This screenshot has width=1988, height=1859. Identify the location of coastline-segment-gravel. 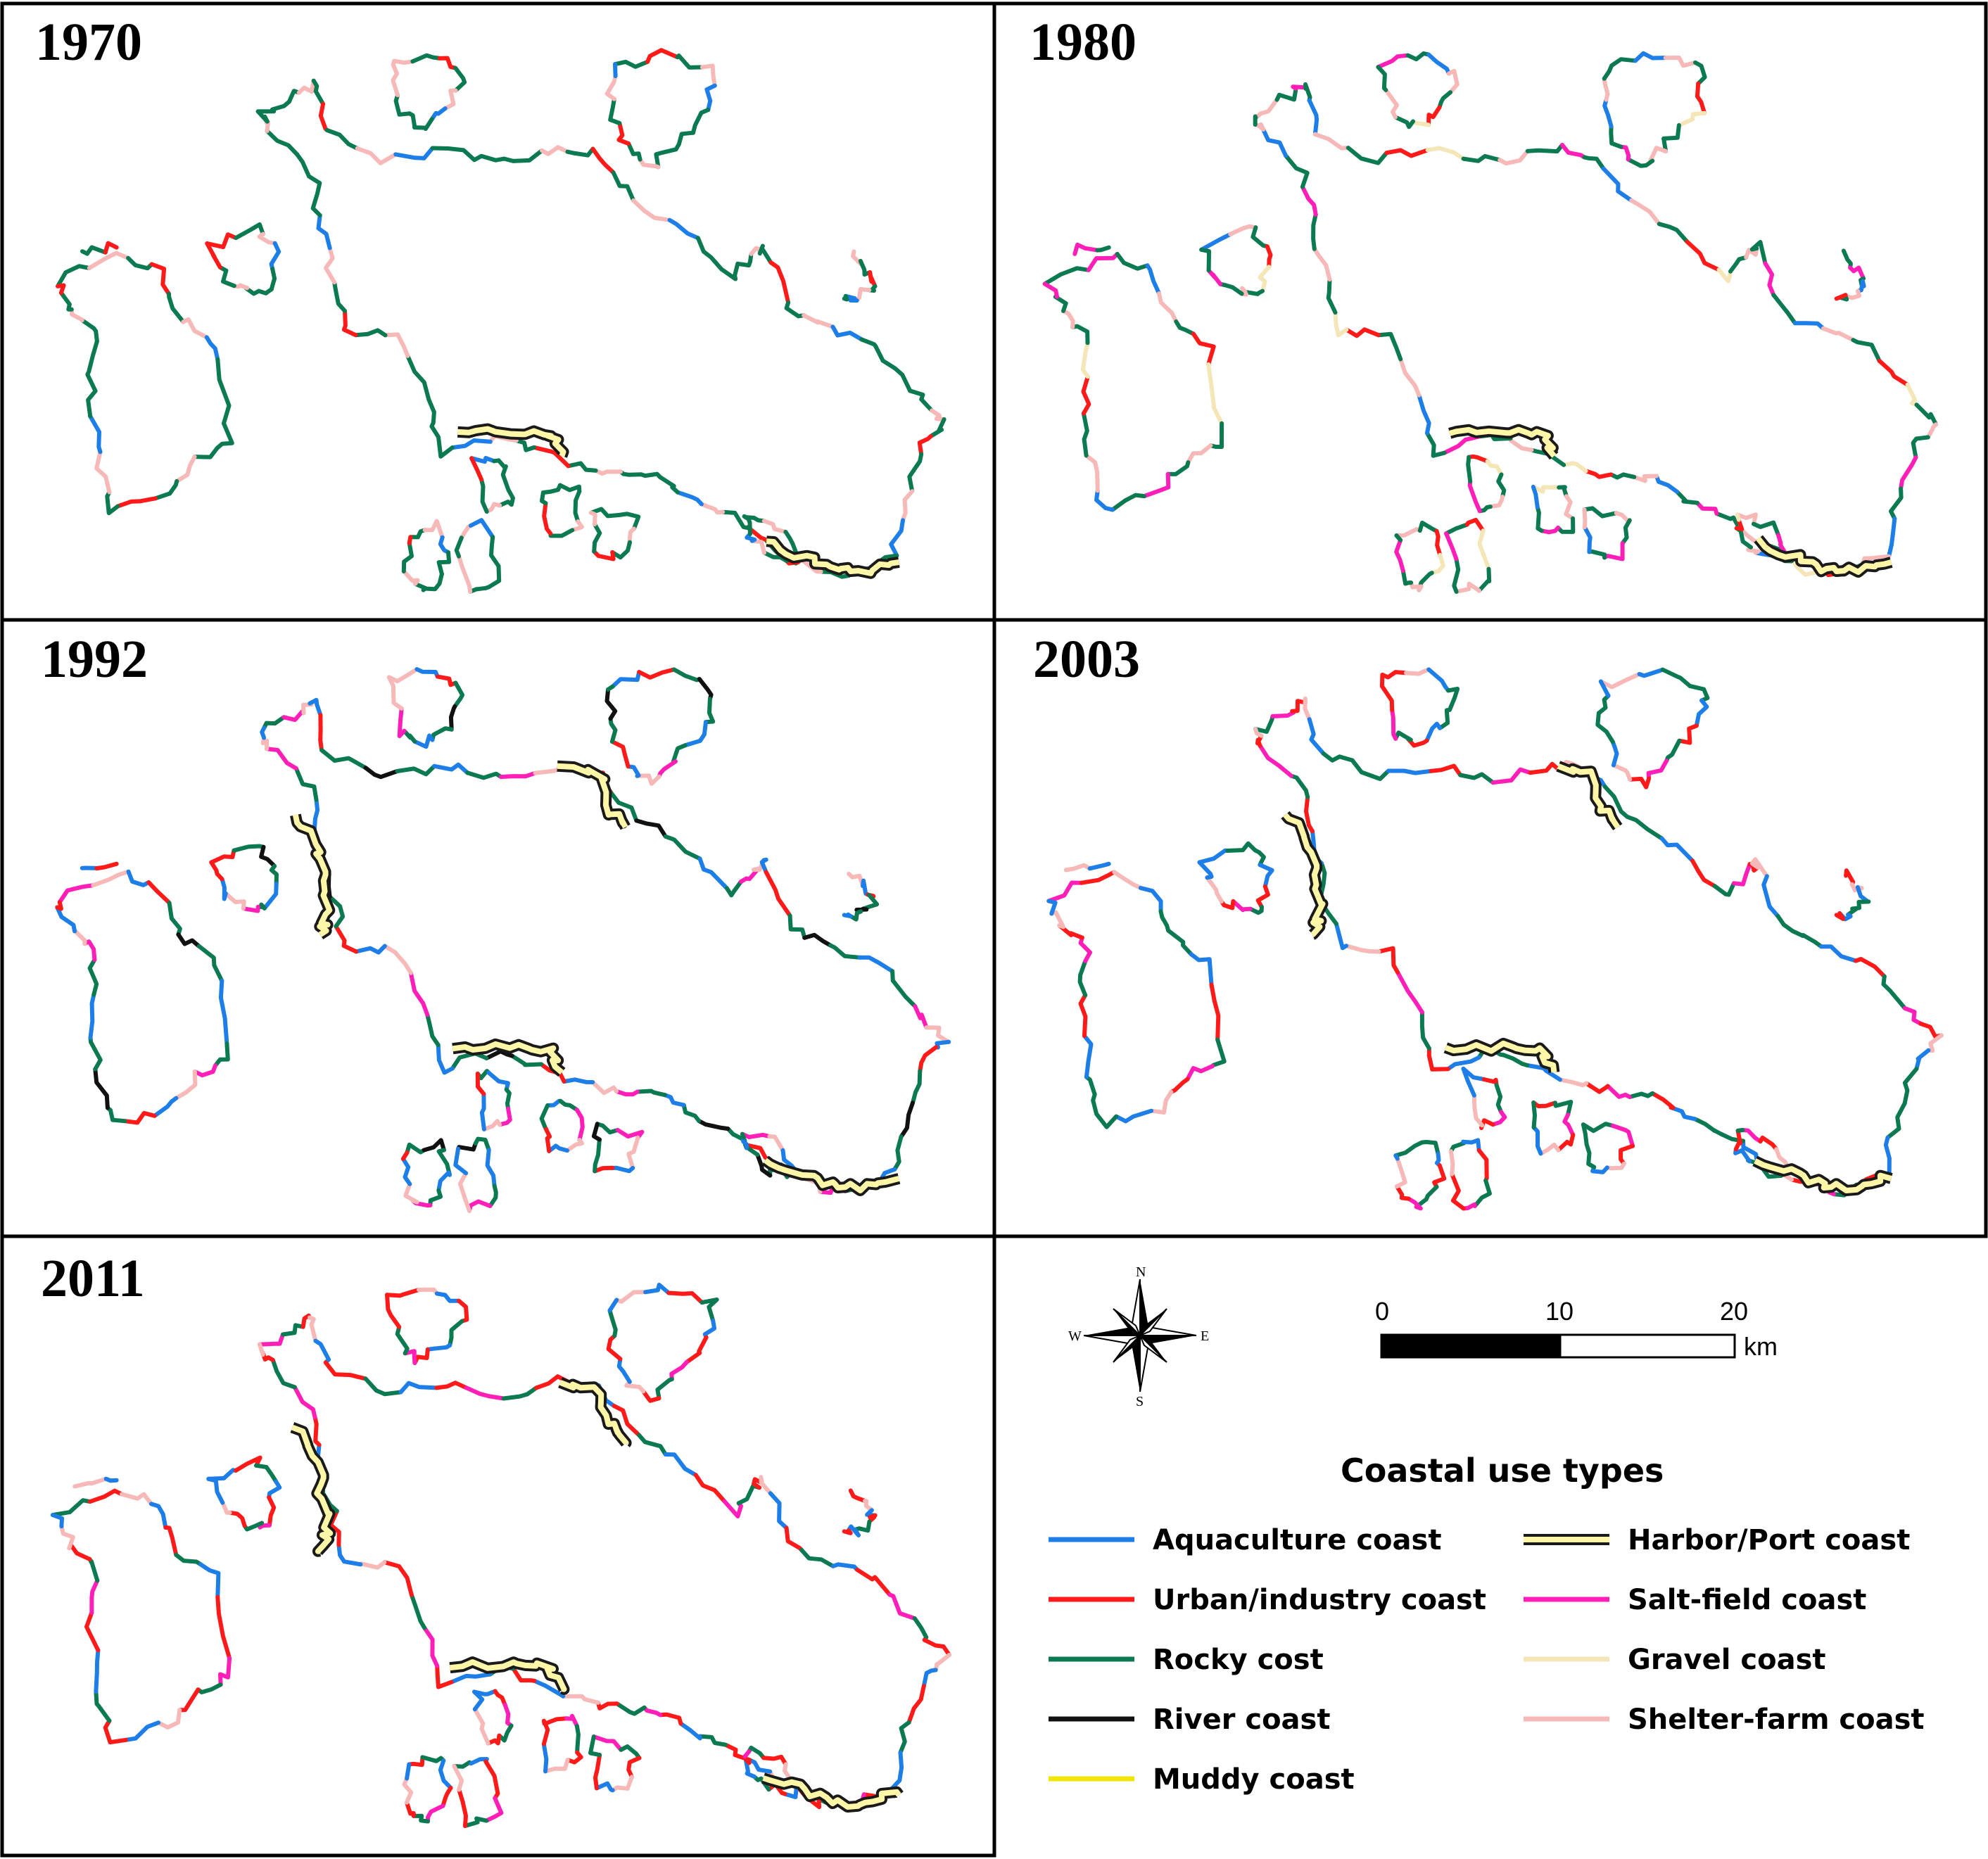
(1912, 394).